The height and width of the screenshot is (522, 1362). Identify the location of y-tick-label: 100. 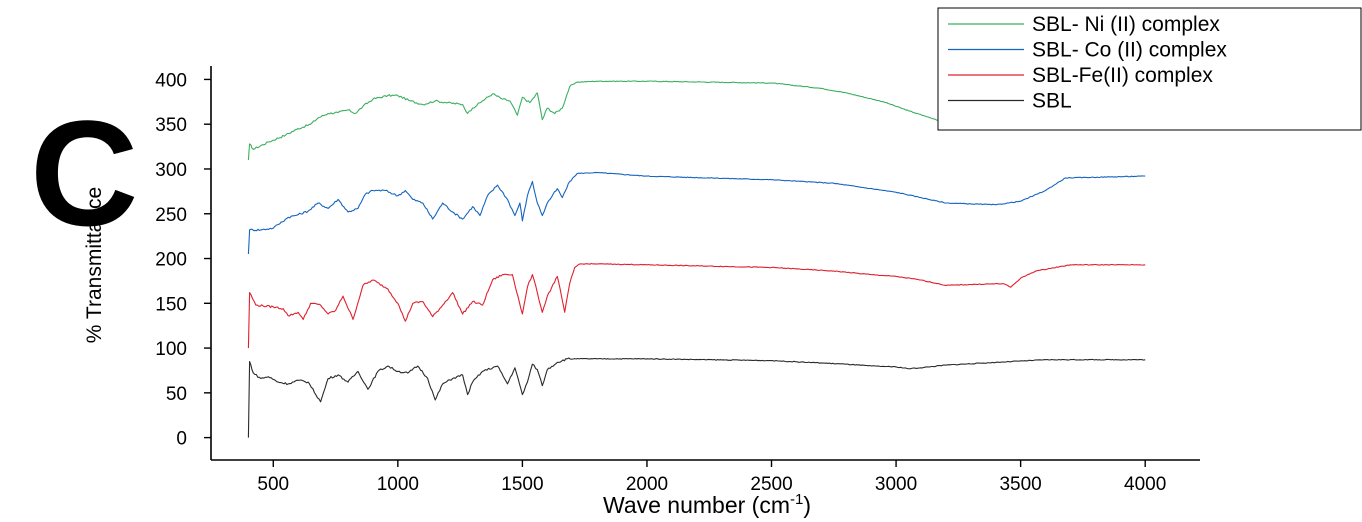
(171, 349).